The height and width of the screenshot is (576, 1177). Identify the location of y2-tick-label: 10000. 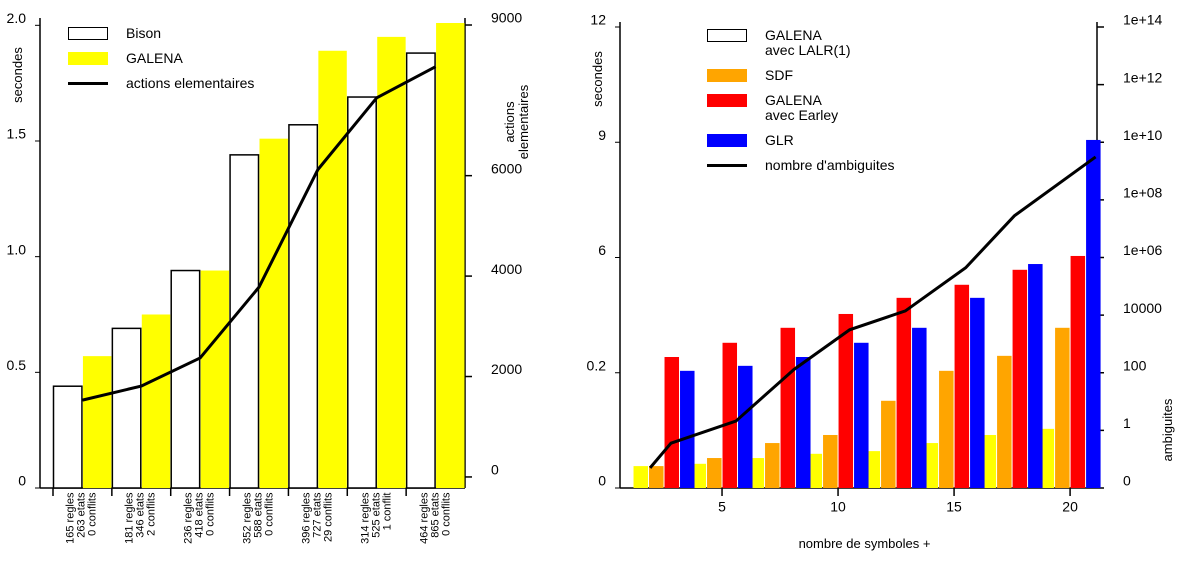
(1142, 308).